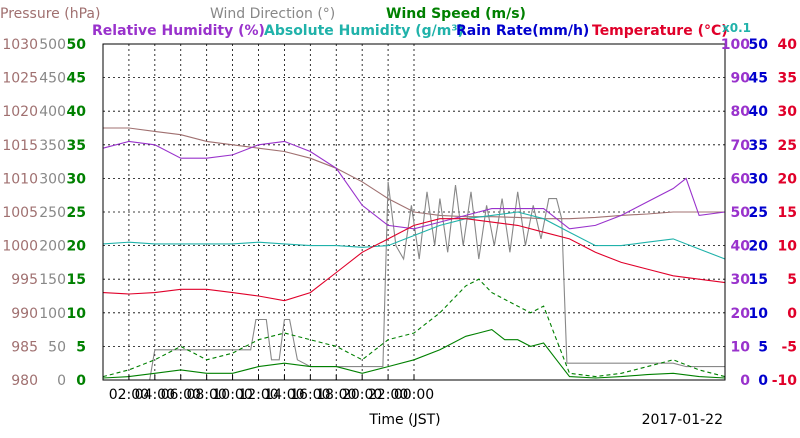  What do you see at coordinates (20, 45) in the screenshot?
I see `y-tick-label-pressure: 1030` at bounding box center [20, 45].